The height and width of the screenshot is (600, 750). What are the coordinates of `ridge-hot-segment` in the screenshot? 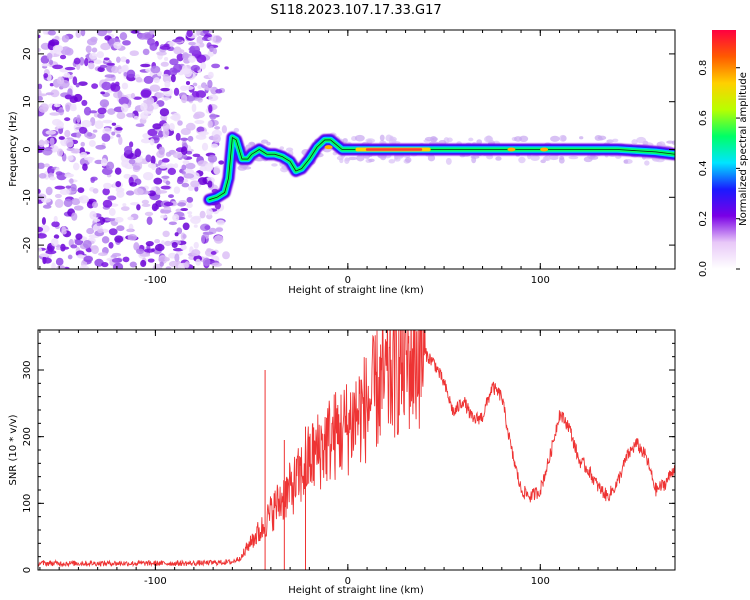 It's located at (436, 148).